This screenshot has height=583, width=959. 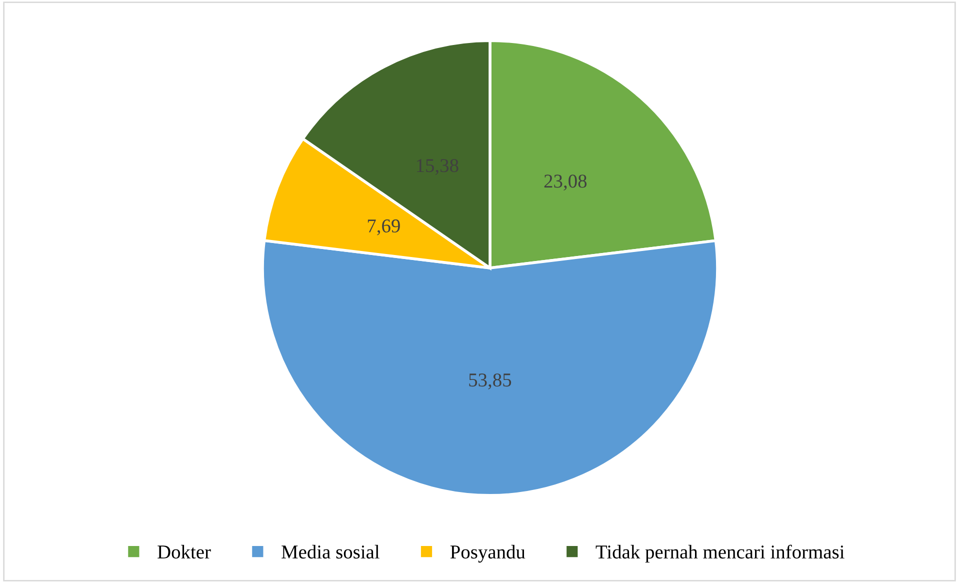 I want to click on legend-label: Posyandu, so click(x=488, y=553).